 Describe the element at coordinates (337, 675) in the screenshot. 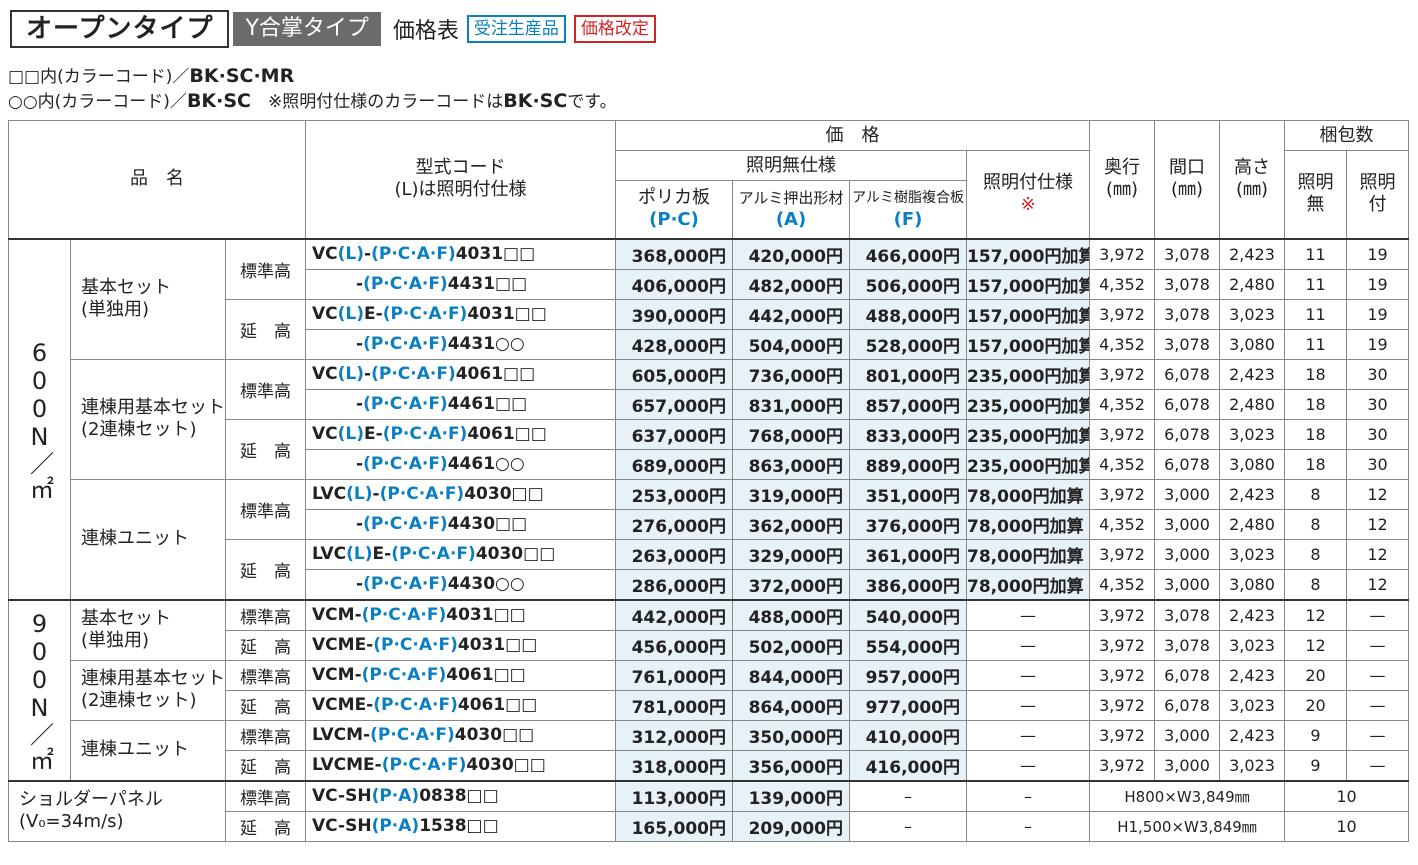

I see `code-segment: VCM-` at that location.